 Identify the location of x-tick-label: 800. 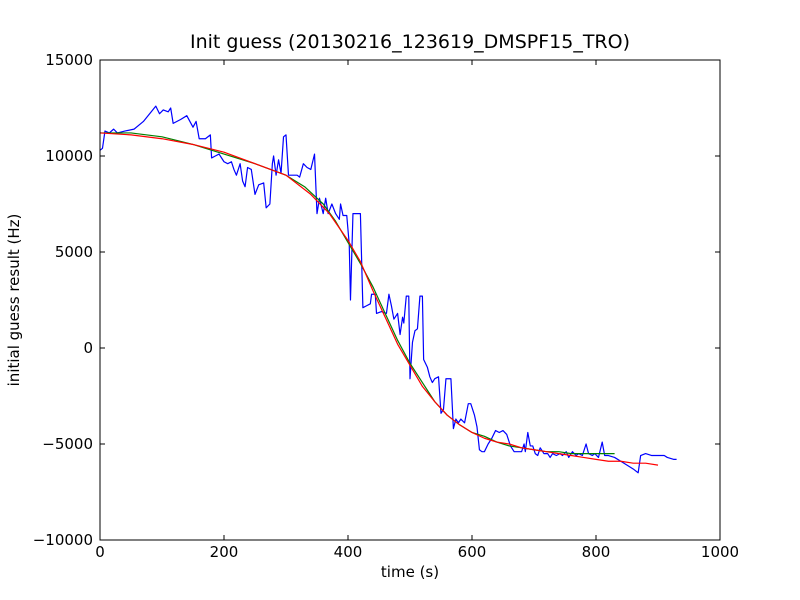
(596, 552).